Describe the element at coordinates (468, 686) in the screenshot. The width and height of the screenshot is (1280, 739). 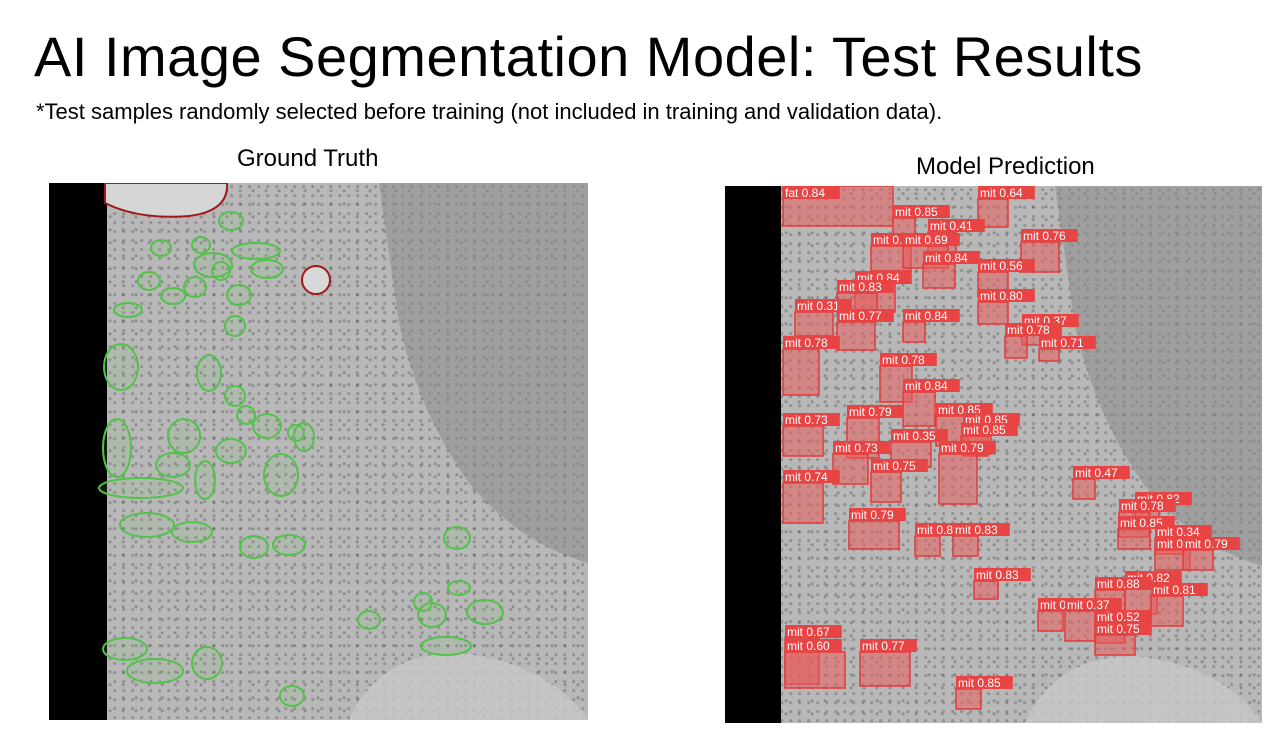
I see `nucleus-region-bottom` at that location.